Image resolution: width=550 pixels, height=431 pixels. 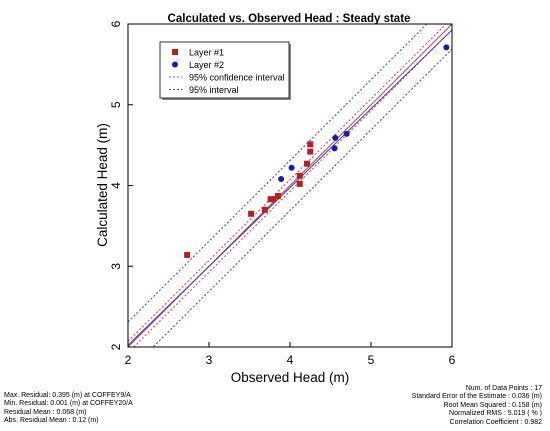 I want to click on max-residual: Max. Residual: 0.395 (m) at COFFEY9/A, so click(x=67, y=395).